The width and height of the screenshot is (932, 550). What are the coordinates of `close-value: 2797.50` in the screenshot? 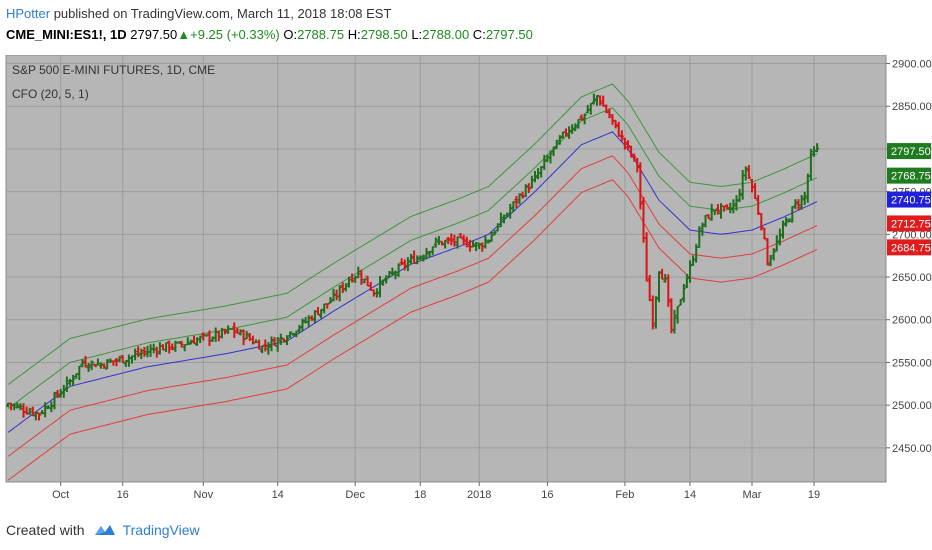 It's located at (509, 34).